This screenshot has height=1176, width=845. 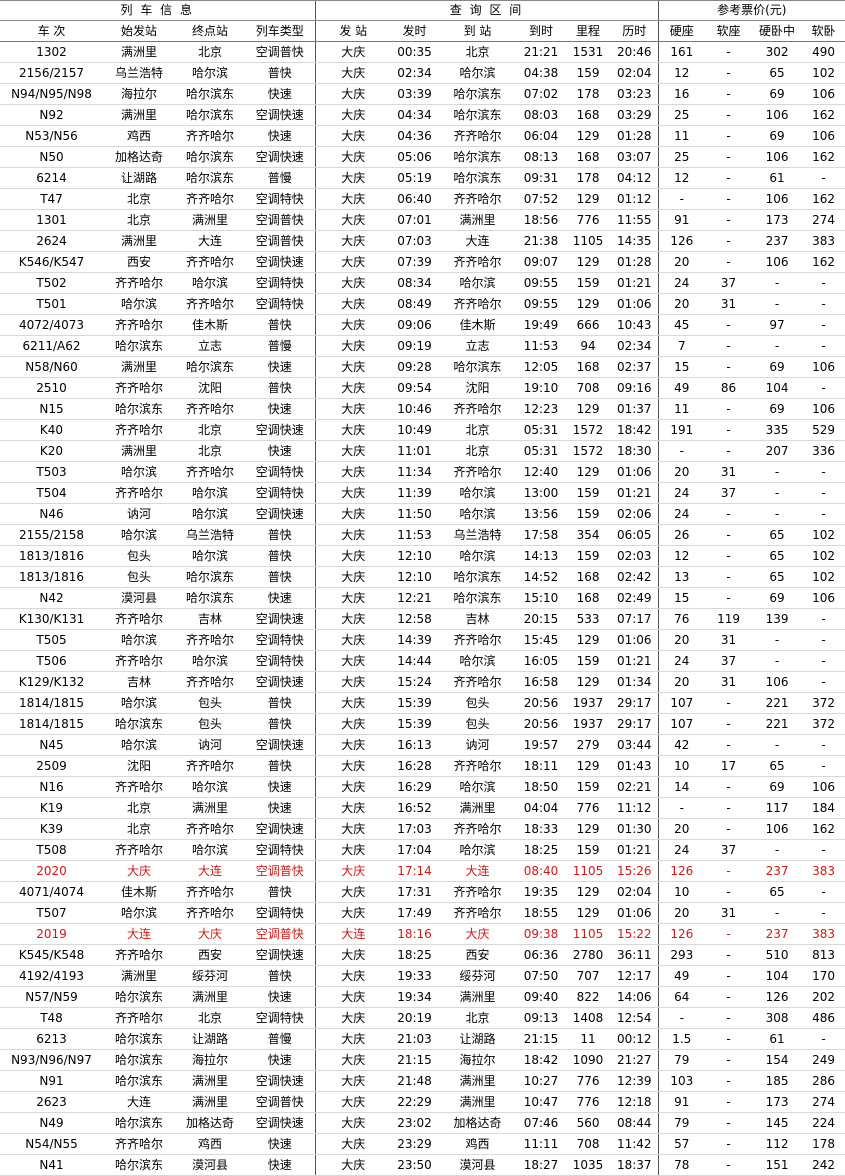 What do you see at coordinates (541, 115) in the screenshot?
I see `cell-arrive-time: 08:03` at bounding box center [541, 115].